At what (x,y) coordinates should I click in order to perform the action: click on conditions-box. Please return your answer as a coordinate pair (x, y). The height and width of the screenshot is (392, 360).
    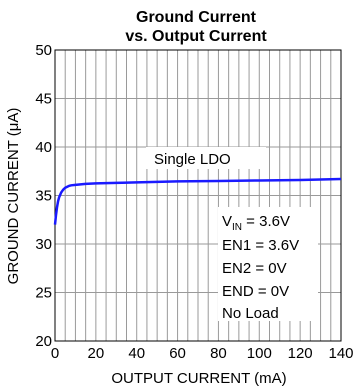
    Looking at the image, I should click on (268, 264).